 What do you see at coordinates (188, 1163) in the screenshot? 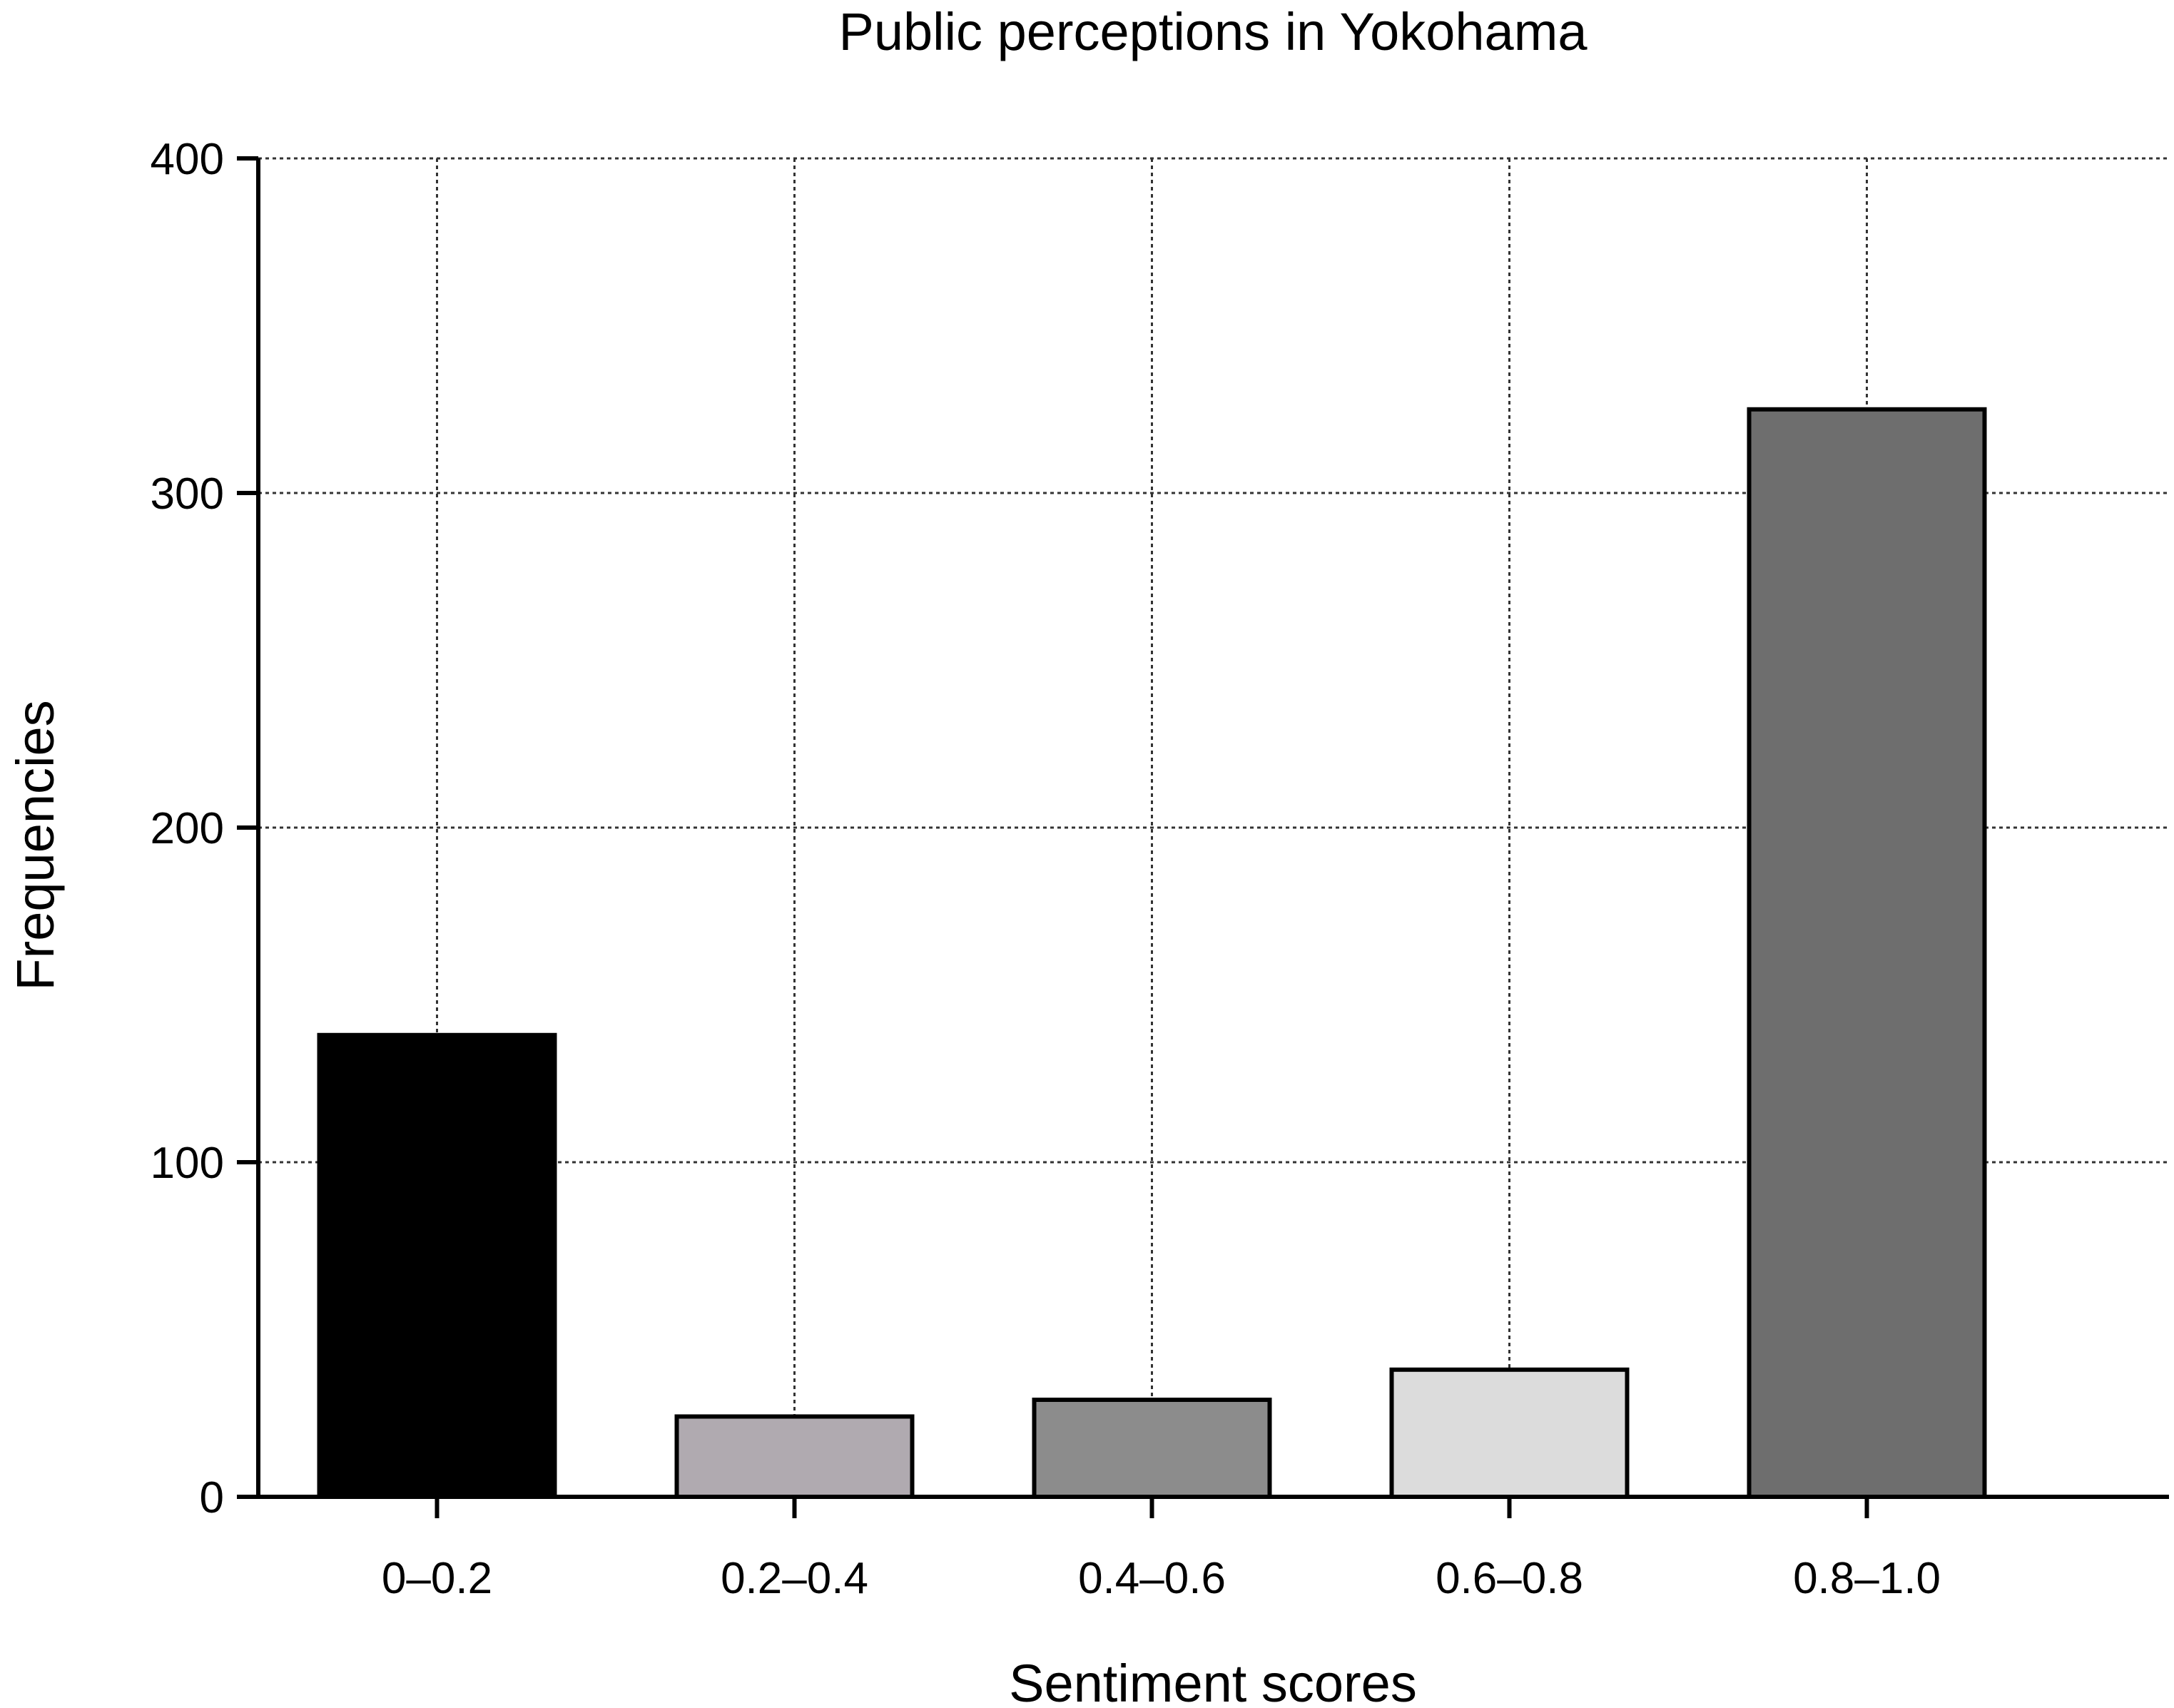
I see `y-tick-label: 100` at bounding box center [188, 1163].